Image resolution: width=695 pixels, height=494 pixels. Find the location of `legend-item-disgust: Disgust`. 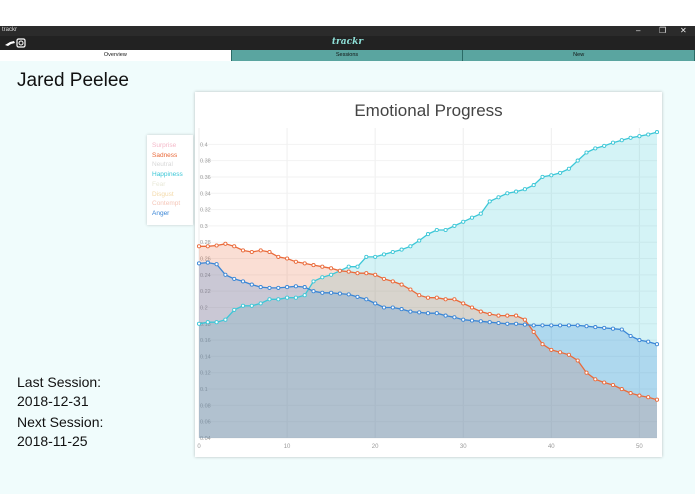

legend-item-disgust: Disgust is located at coordinates (163, 194).